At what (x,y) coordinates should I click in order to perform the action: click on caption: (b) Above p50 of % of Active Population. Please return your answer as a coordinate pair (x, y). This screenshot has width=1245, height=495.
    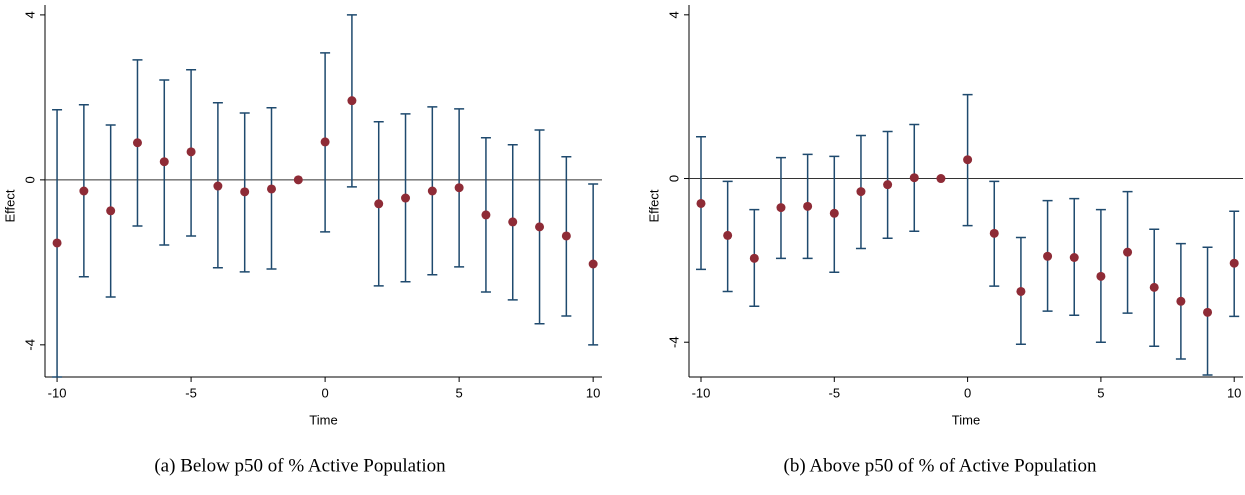
    Looking at the image, I should click on (940, 465).